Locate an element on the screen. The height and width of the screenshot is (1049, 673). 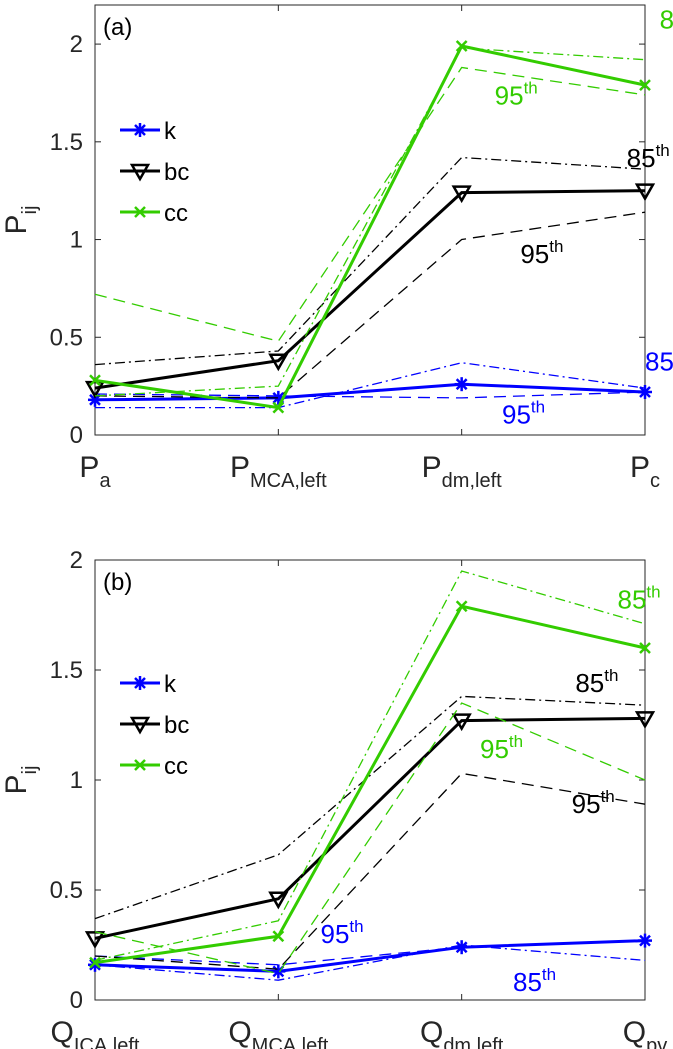
k-95th-line is located at coordinates (370, 395).